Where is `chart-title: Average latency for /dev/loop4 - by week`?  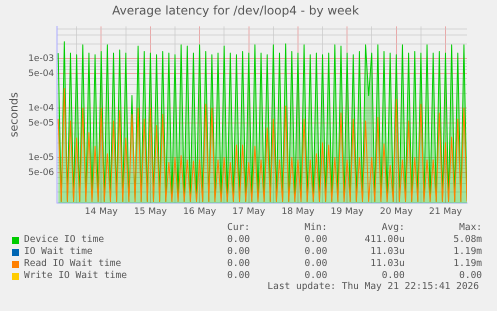 chart-title: Average latency for /dev/loop4 - by week is located at coordinates (235, 10).